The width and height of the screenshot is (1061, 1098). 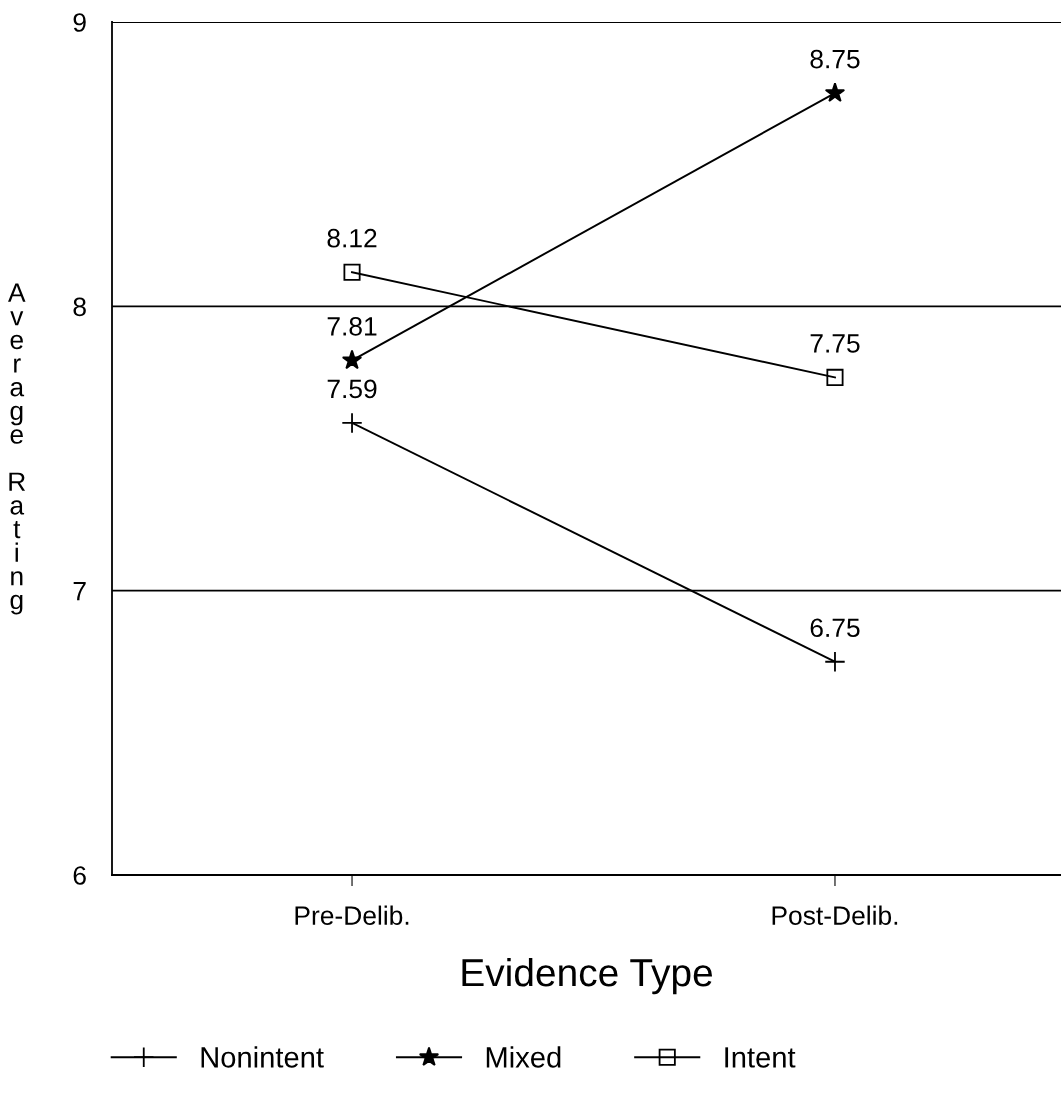 What do you see at coordinates (352, 915) in the screenshot?
I see `x-tick-label: Pre-Delib.` at bounding box center [352, 915].